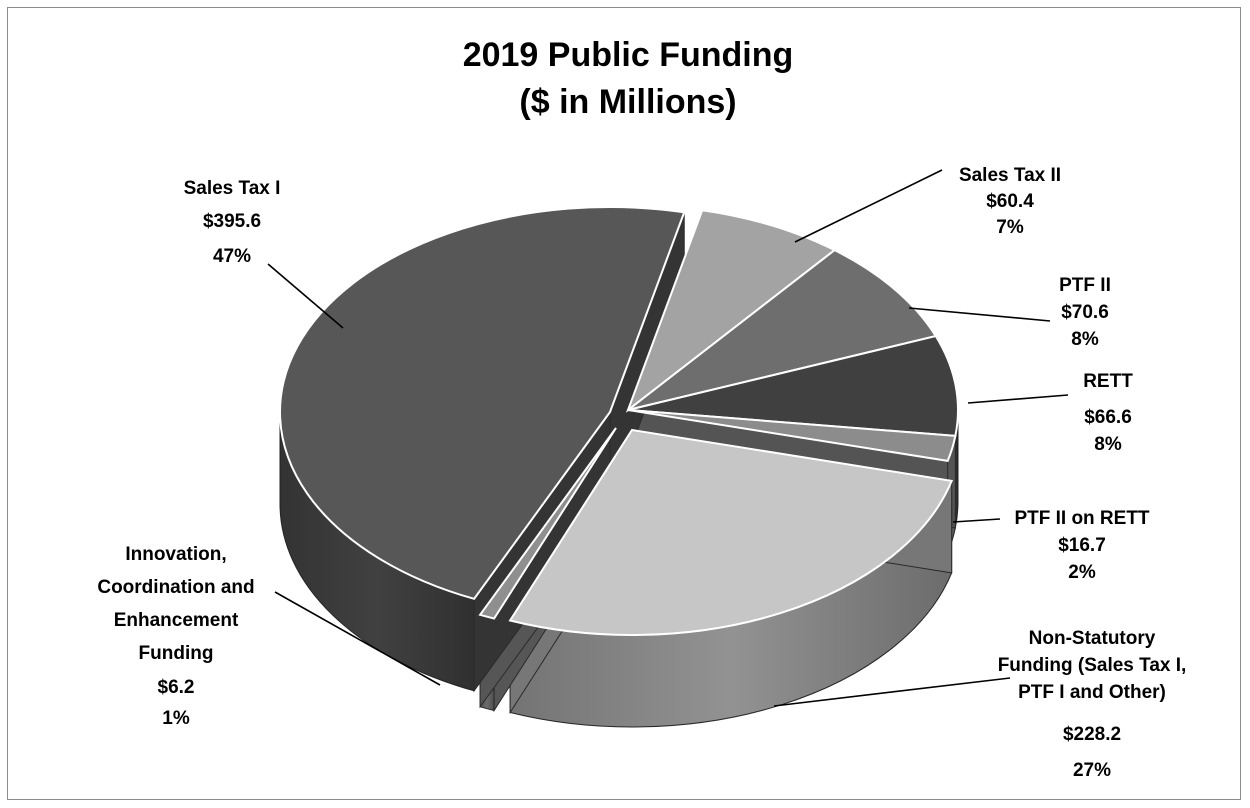 The image size is (1250, 808). I want to click on leader-ptf-ii, so click(979, 314).